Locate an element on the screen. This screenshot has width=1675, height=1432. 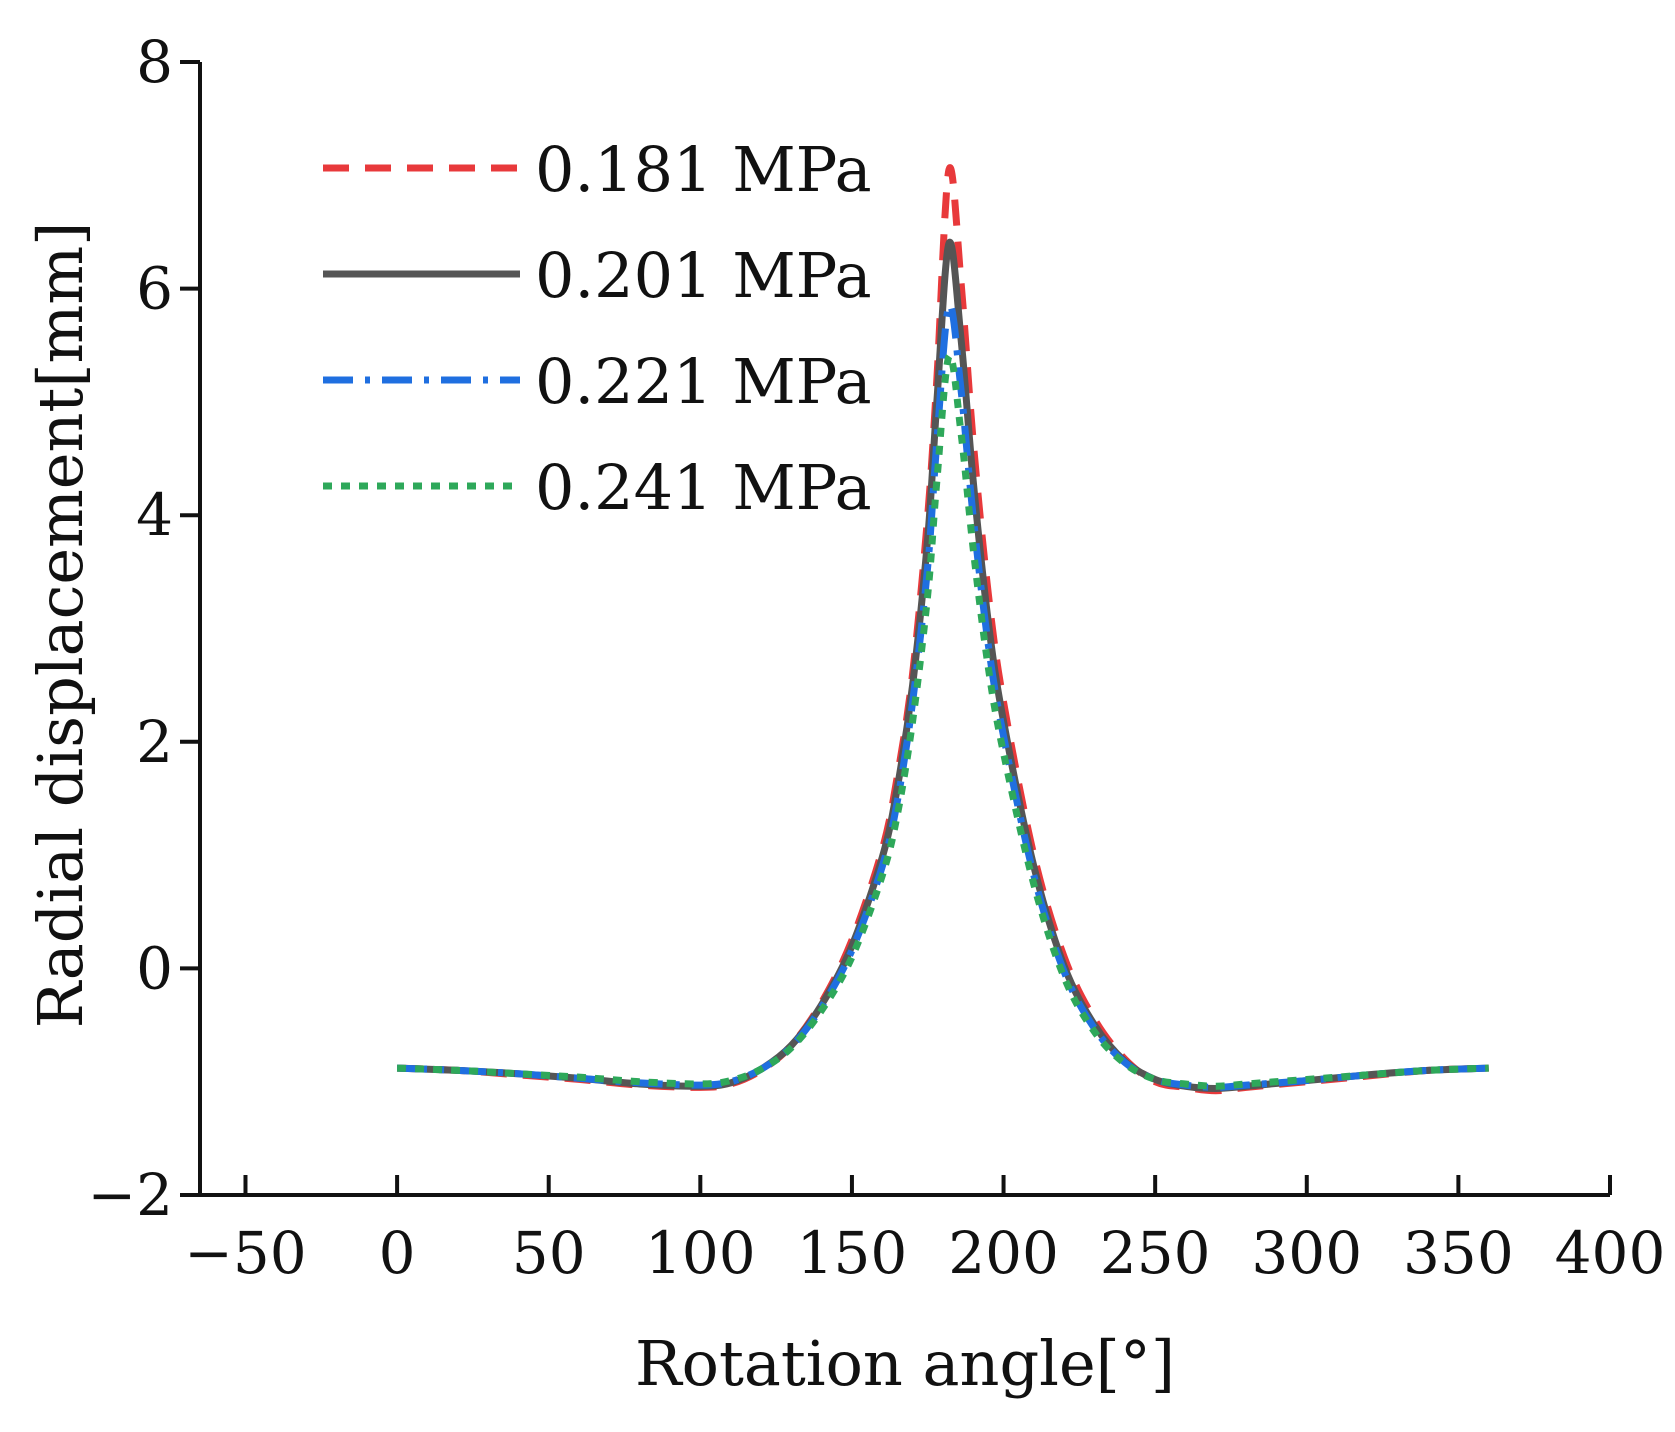
y-tick-label: 2 is located at coordinates (154, 742).